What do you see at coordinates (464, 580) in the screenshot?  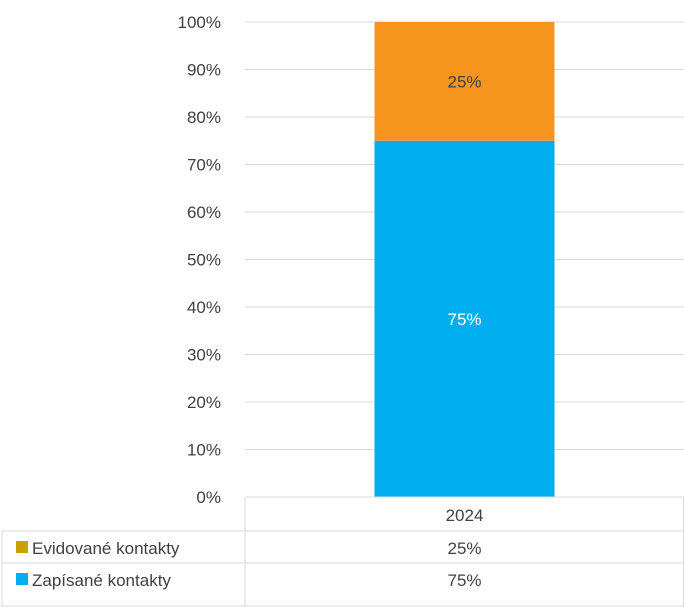 I see `table-cell-value: 75%` at bounding box center [464, 580].